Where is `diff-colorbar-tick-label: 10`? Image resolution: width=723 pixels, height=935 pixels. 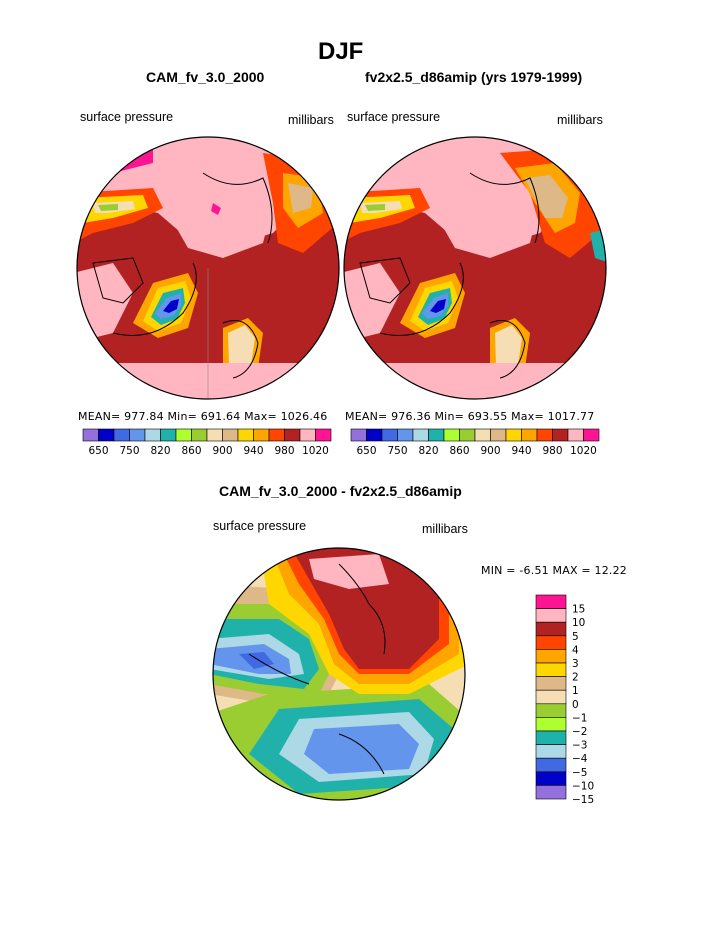 diff-colorbar-tick-label: 10 is located at coordinates (578, 623).